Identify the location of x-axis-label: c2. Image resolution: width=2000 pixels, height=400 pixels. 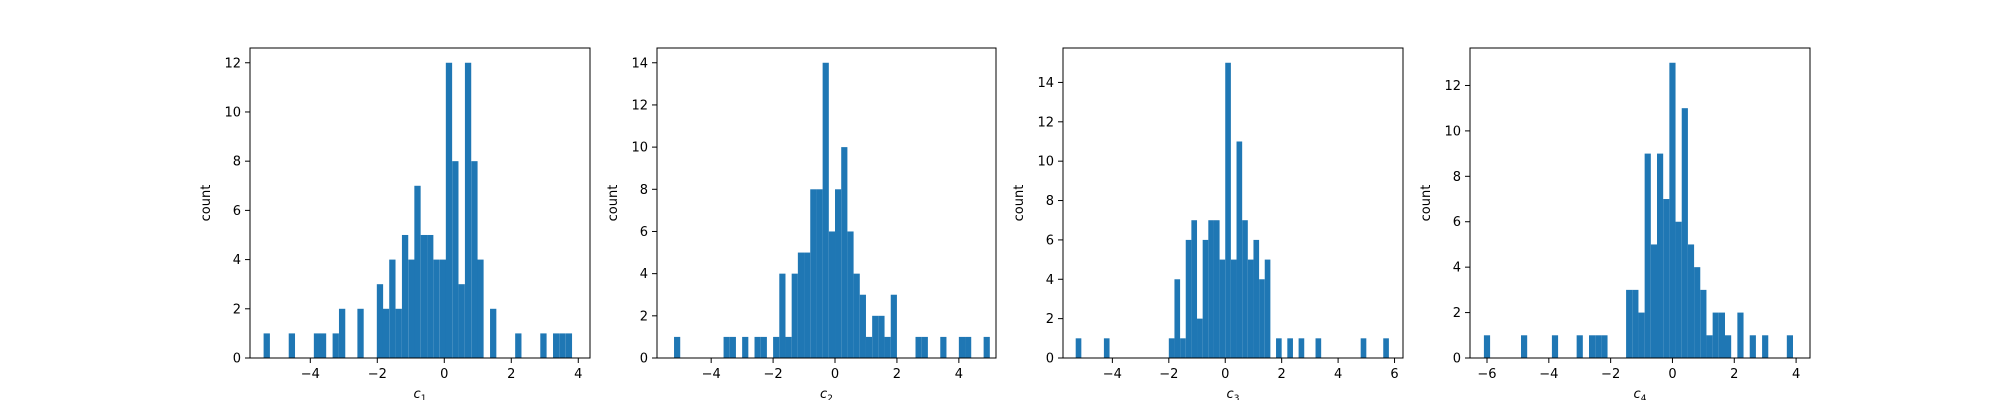
(826, 393).